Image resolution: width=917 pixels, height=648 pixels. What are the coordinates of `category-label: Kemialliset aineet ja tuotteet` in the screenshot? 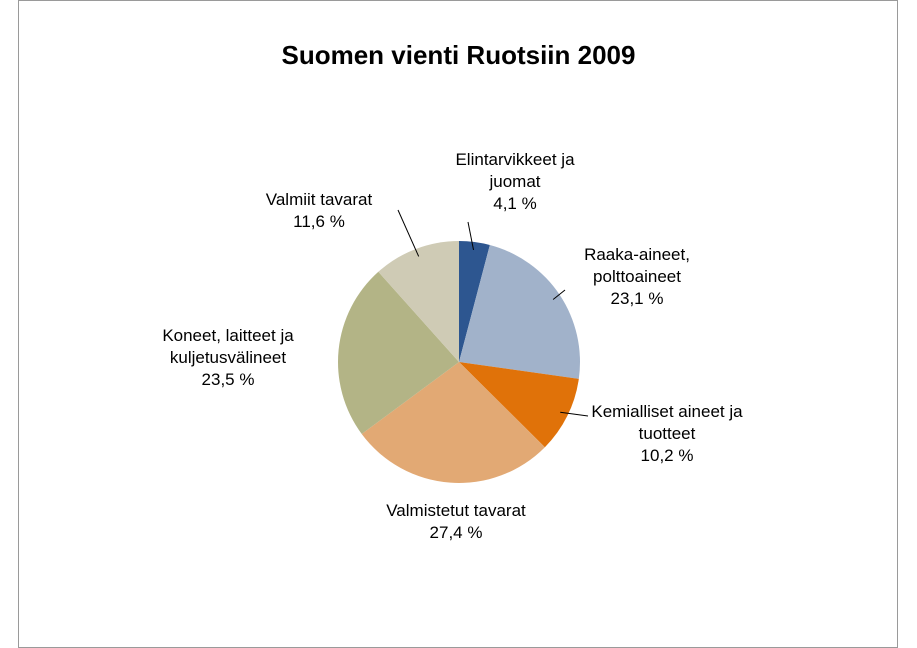 It's located at (667, 422).